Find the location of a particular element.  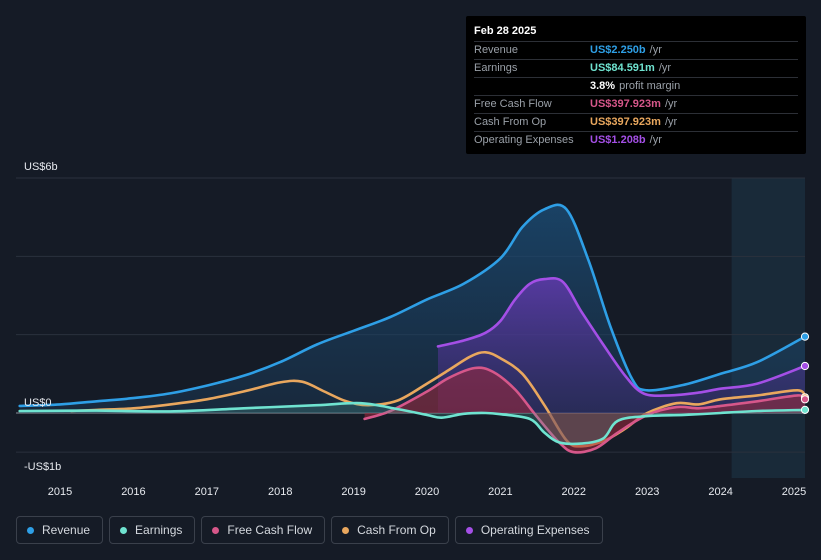

tooltip-row-revenue: Revenue US$2.250b /yr is located at coordinates (636, 50).